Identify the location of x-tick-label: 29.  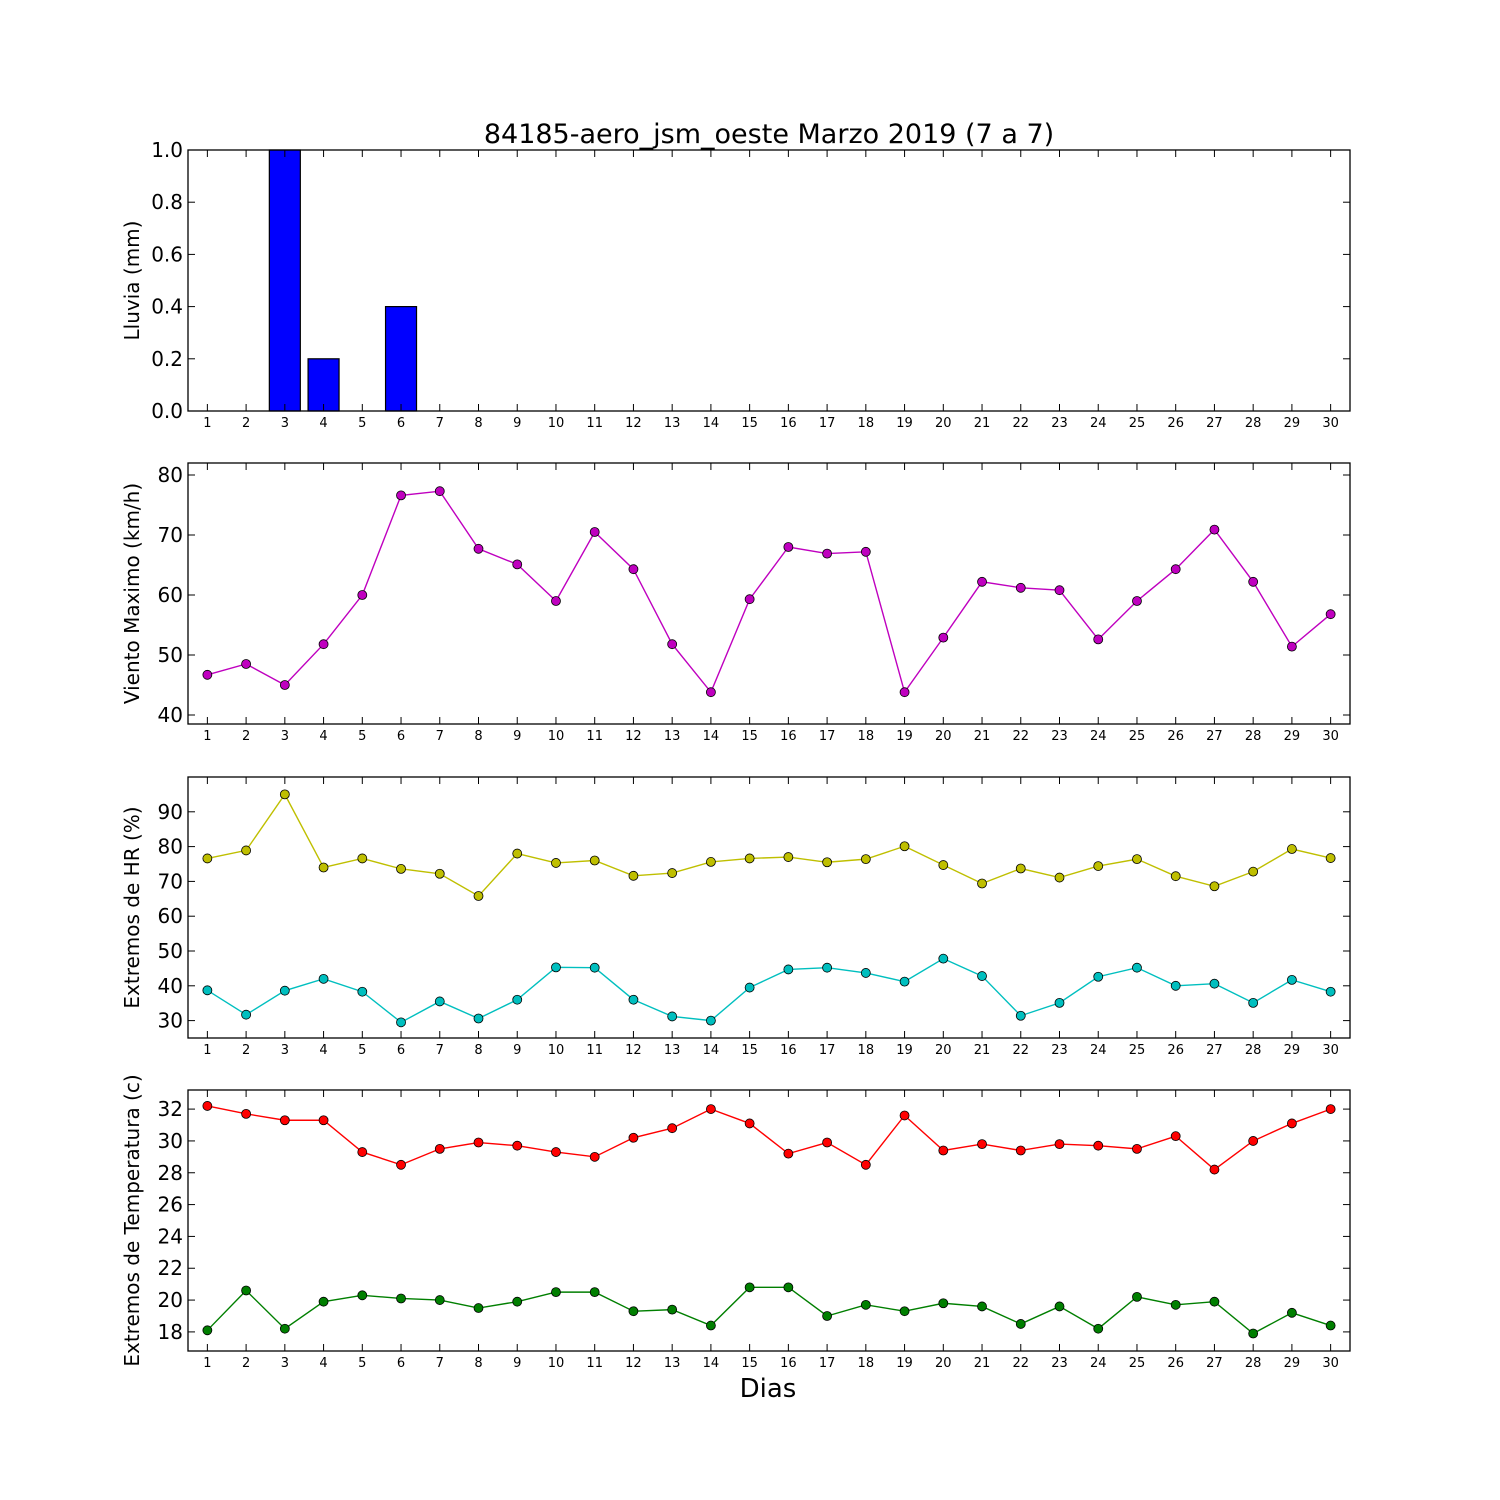
(1292, 1050).